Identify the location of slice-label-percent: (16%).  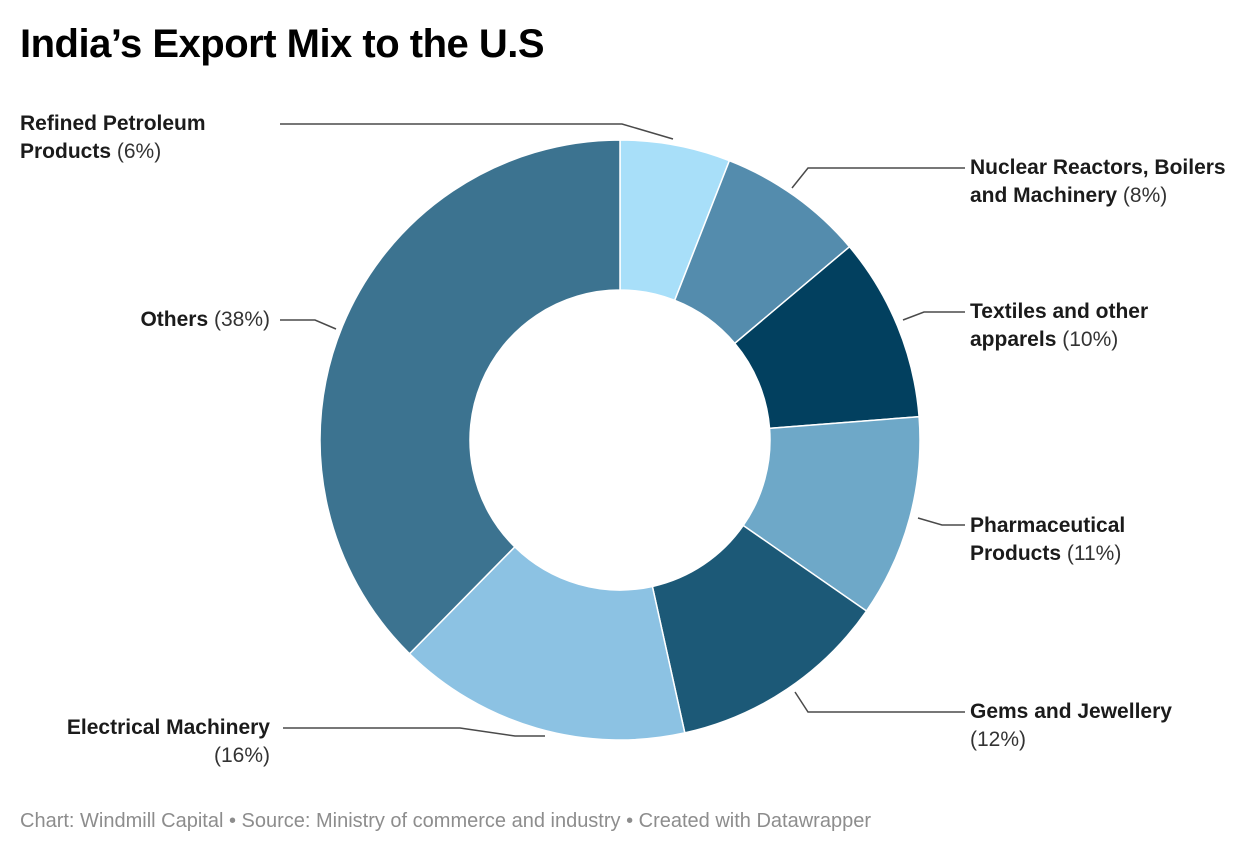
(241, 755).